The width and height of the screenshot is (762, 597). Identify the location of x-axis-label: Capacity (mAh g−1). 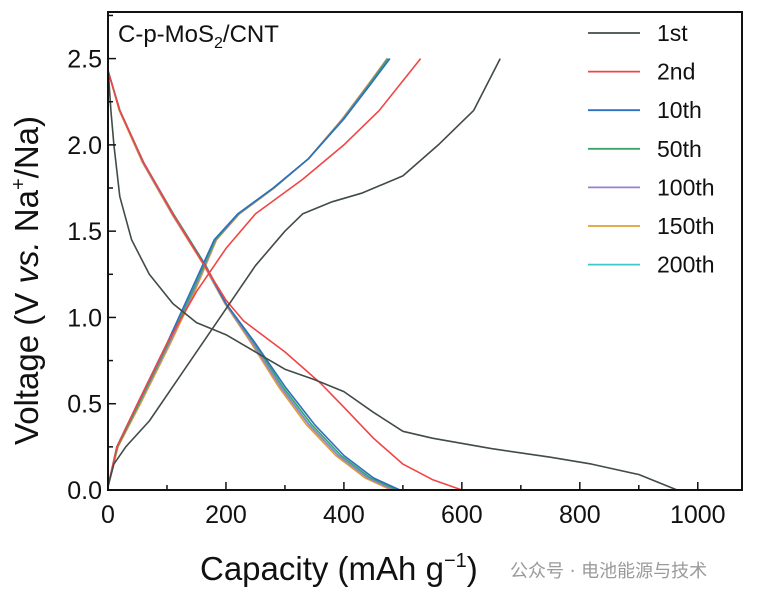
(339, 568).